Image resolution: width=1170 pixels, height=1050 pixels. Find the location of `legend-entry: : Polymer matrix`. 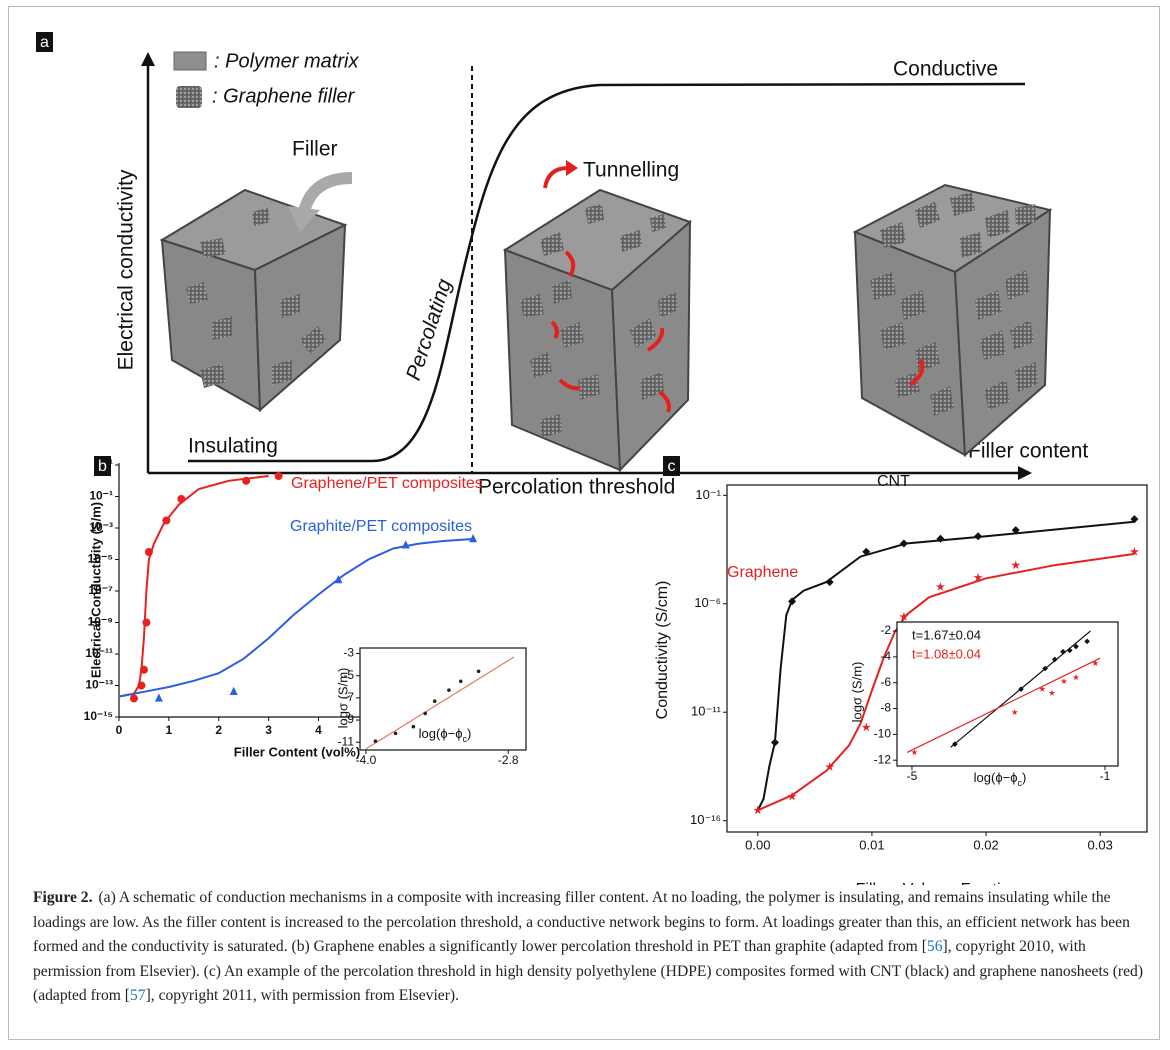

legend-entry: : Polymer matrix is located at coordinates (286, 61).